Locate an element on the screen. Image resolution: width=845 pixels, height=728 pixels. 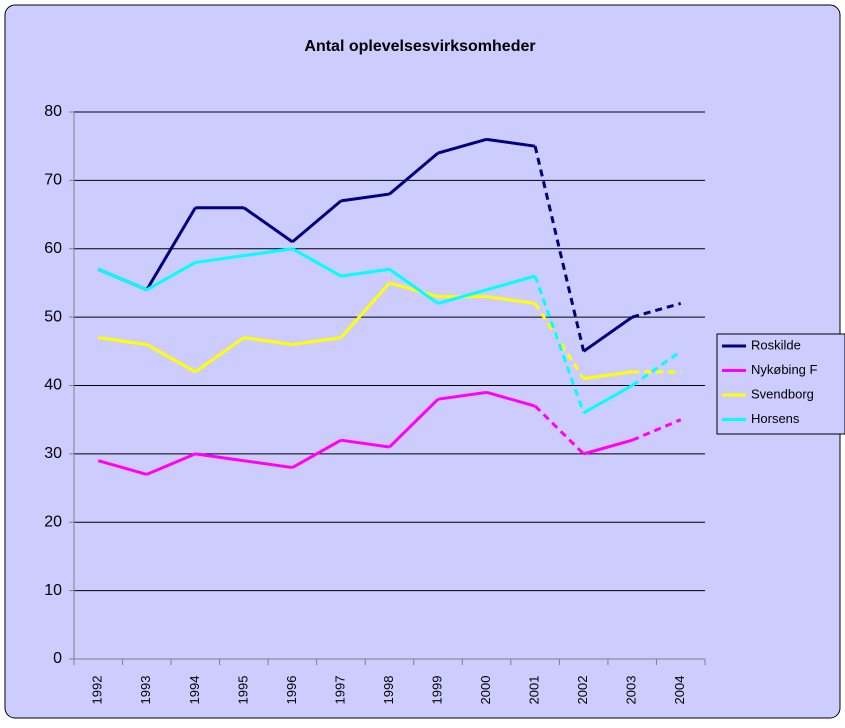
y-tick-label: 40 is located at coordinates (53, 385).